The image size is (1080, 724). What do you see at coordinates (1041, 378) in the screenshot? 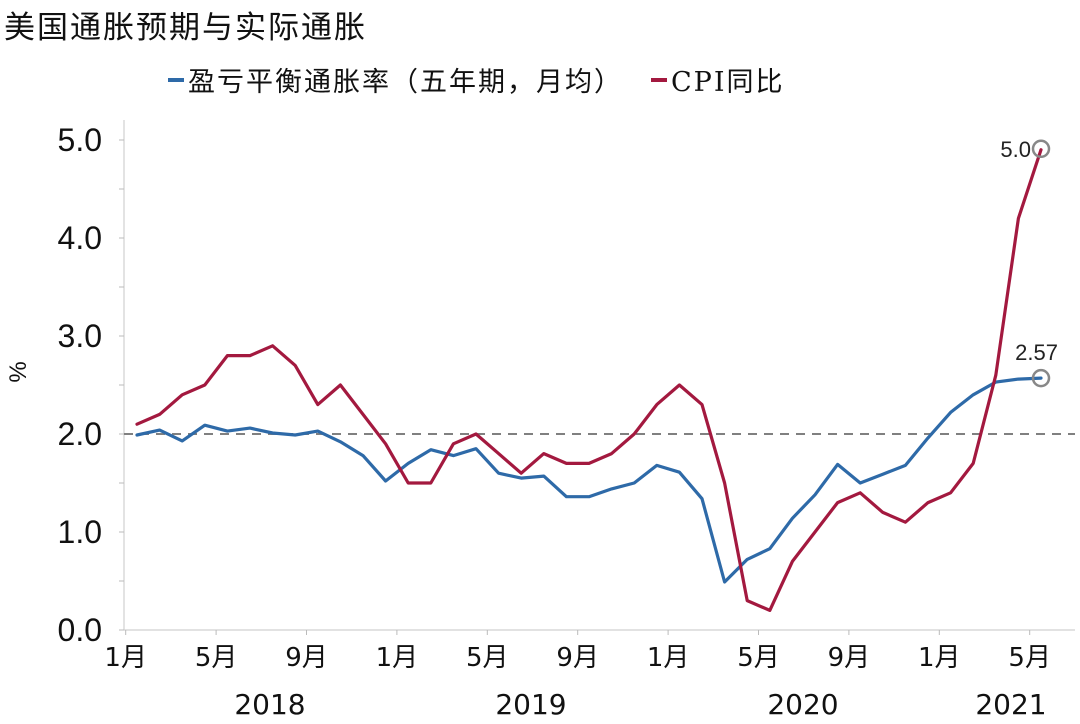
I see `end-marker-breakeven` at bounding box center [1041, 378].